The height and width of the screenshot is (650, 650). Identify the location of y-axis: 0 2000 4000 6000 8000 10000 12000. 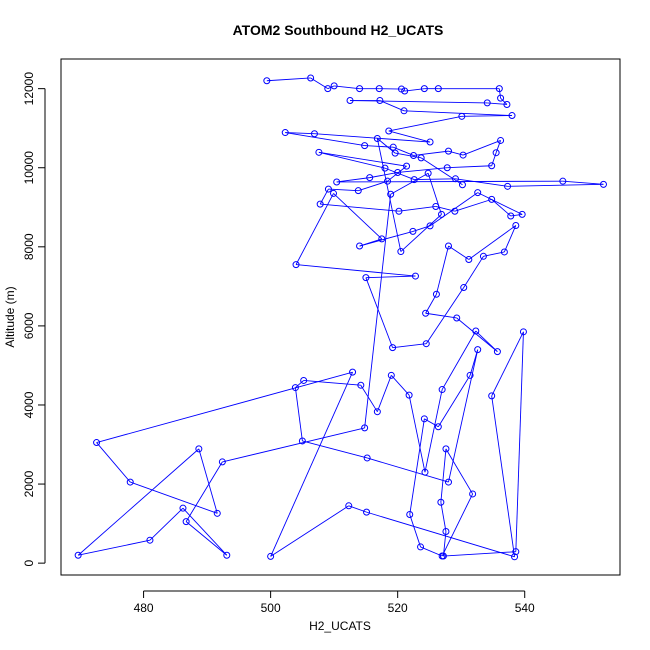
(34, 319).